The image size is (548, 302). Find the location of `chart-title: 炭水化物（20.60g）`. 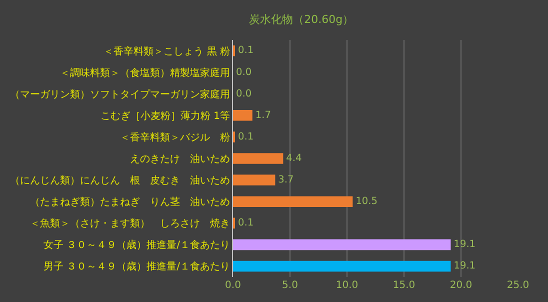

chart-title: 炭水化物（20.60g） is located at coordinates (301, 19).